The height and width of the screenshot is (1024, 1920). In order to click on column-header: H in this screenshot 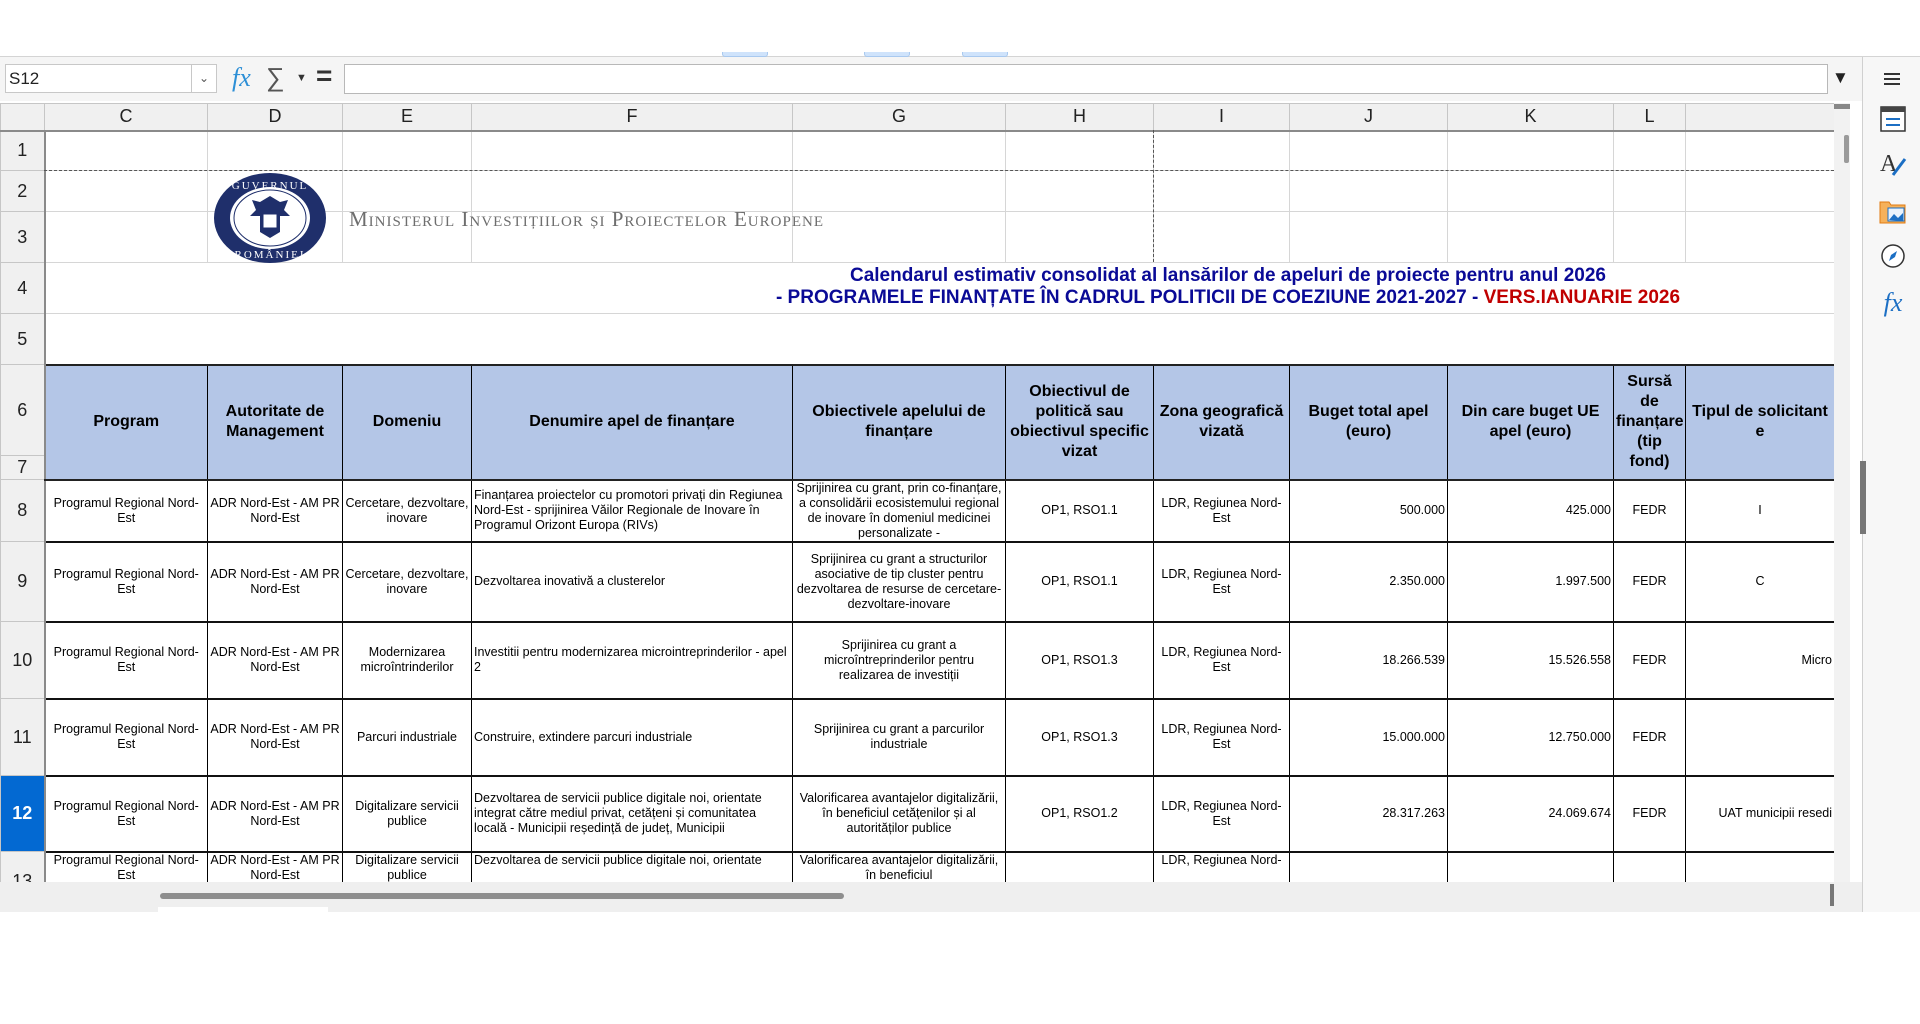, I will do `click(1079, 117)`.